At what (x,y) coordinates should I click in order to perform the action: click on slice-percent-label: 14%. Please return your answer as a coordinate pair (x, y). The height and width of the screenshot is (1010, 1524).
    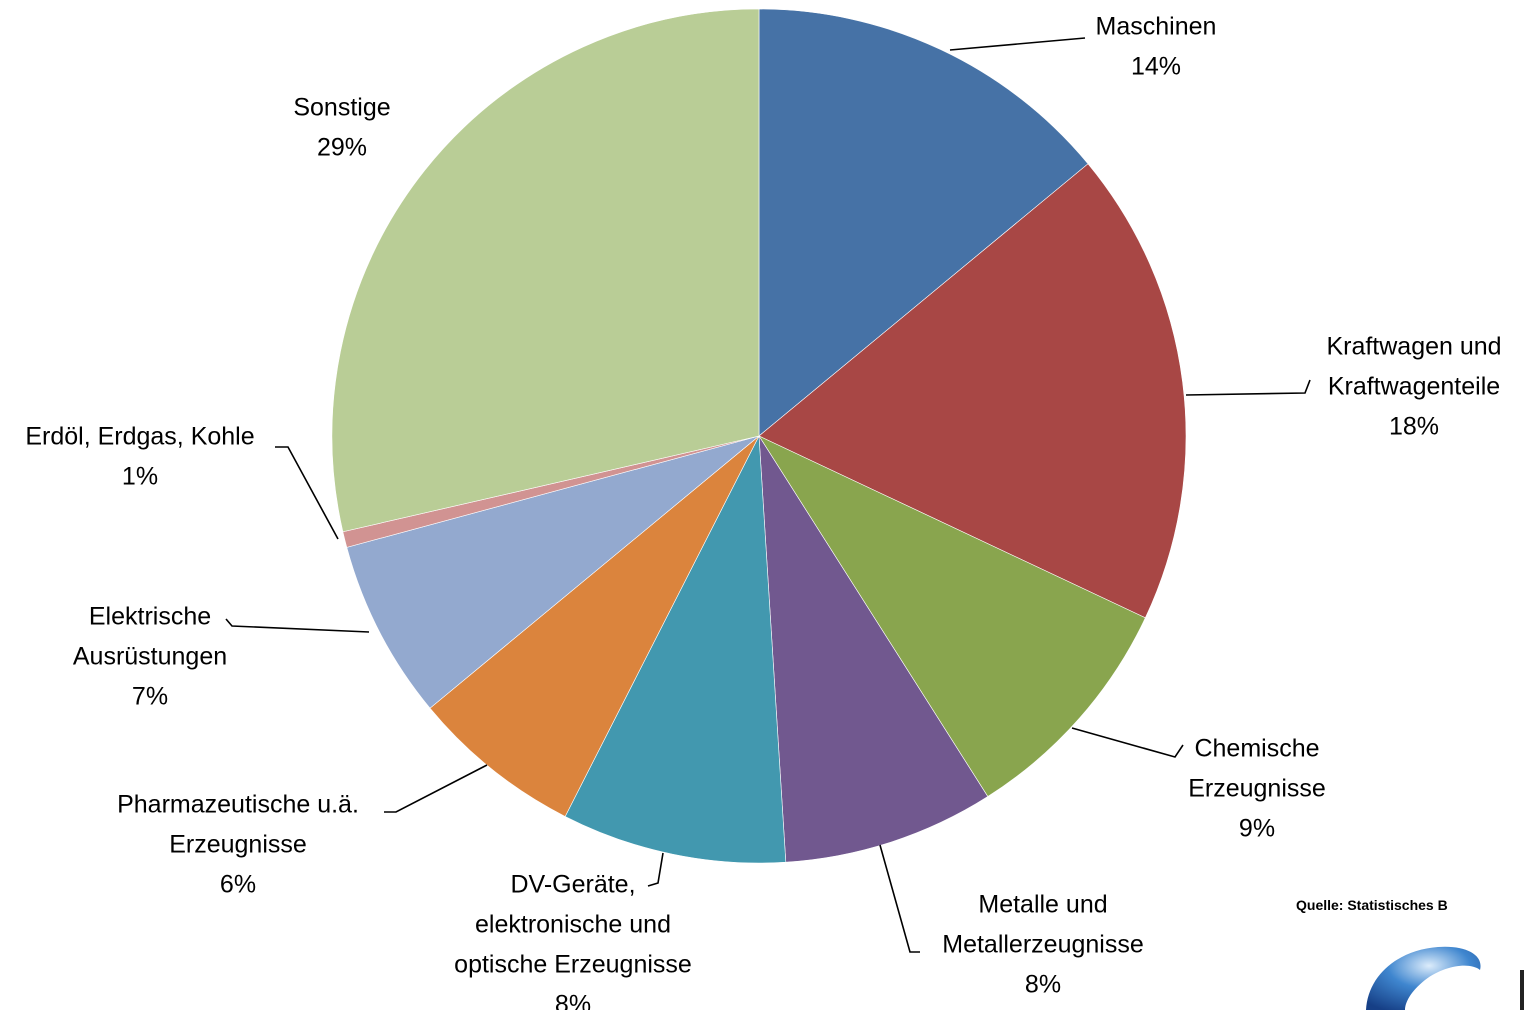
    Looking at the image, I should click on (1156, 67).